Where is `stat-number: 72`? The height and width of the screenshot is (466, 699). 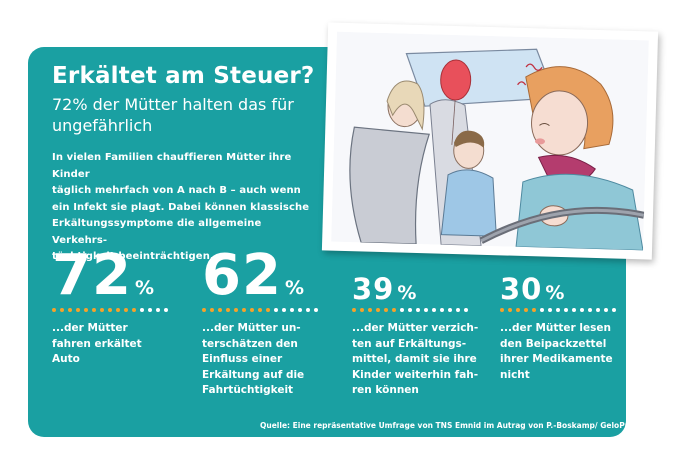 stat-number: 72 is located at coordinates (92, 275).